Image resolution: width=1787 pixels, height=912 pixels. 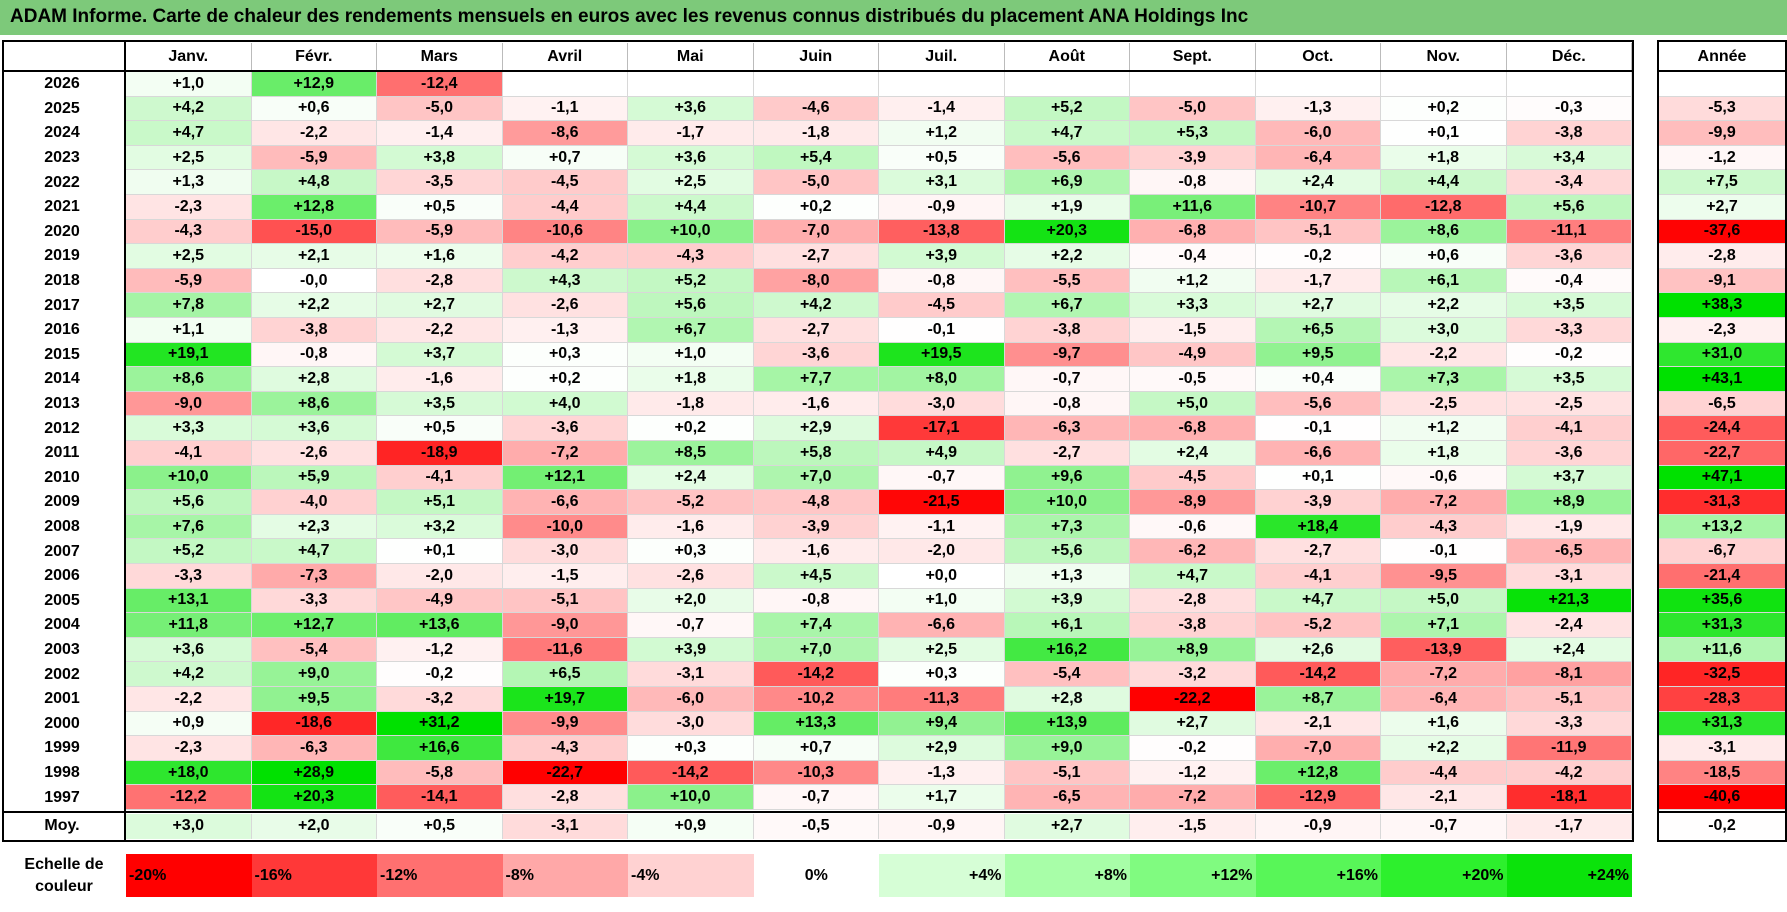 I want to click on heatmap-cell: +2,0, so click(x=691, y=601).